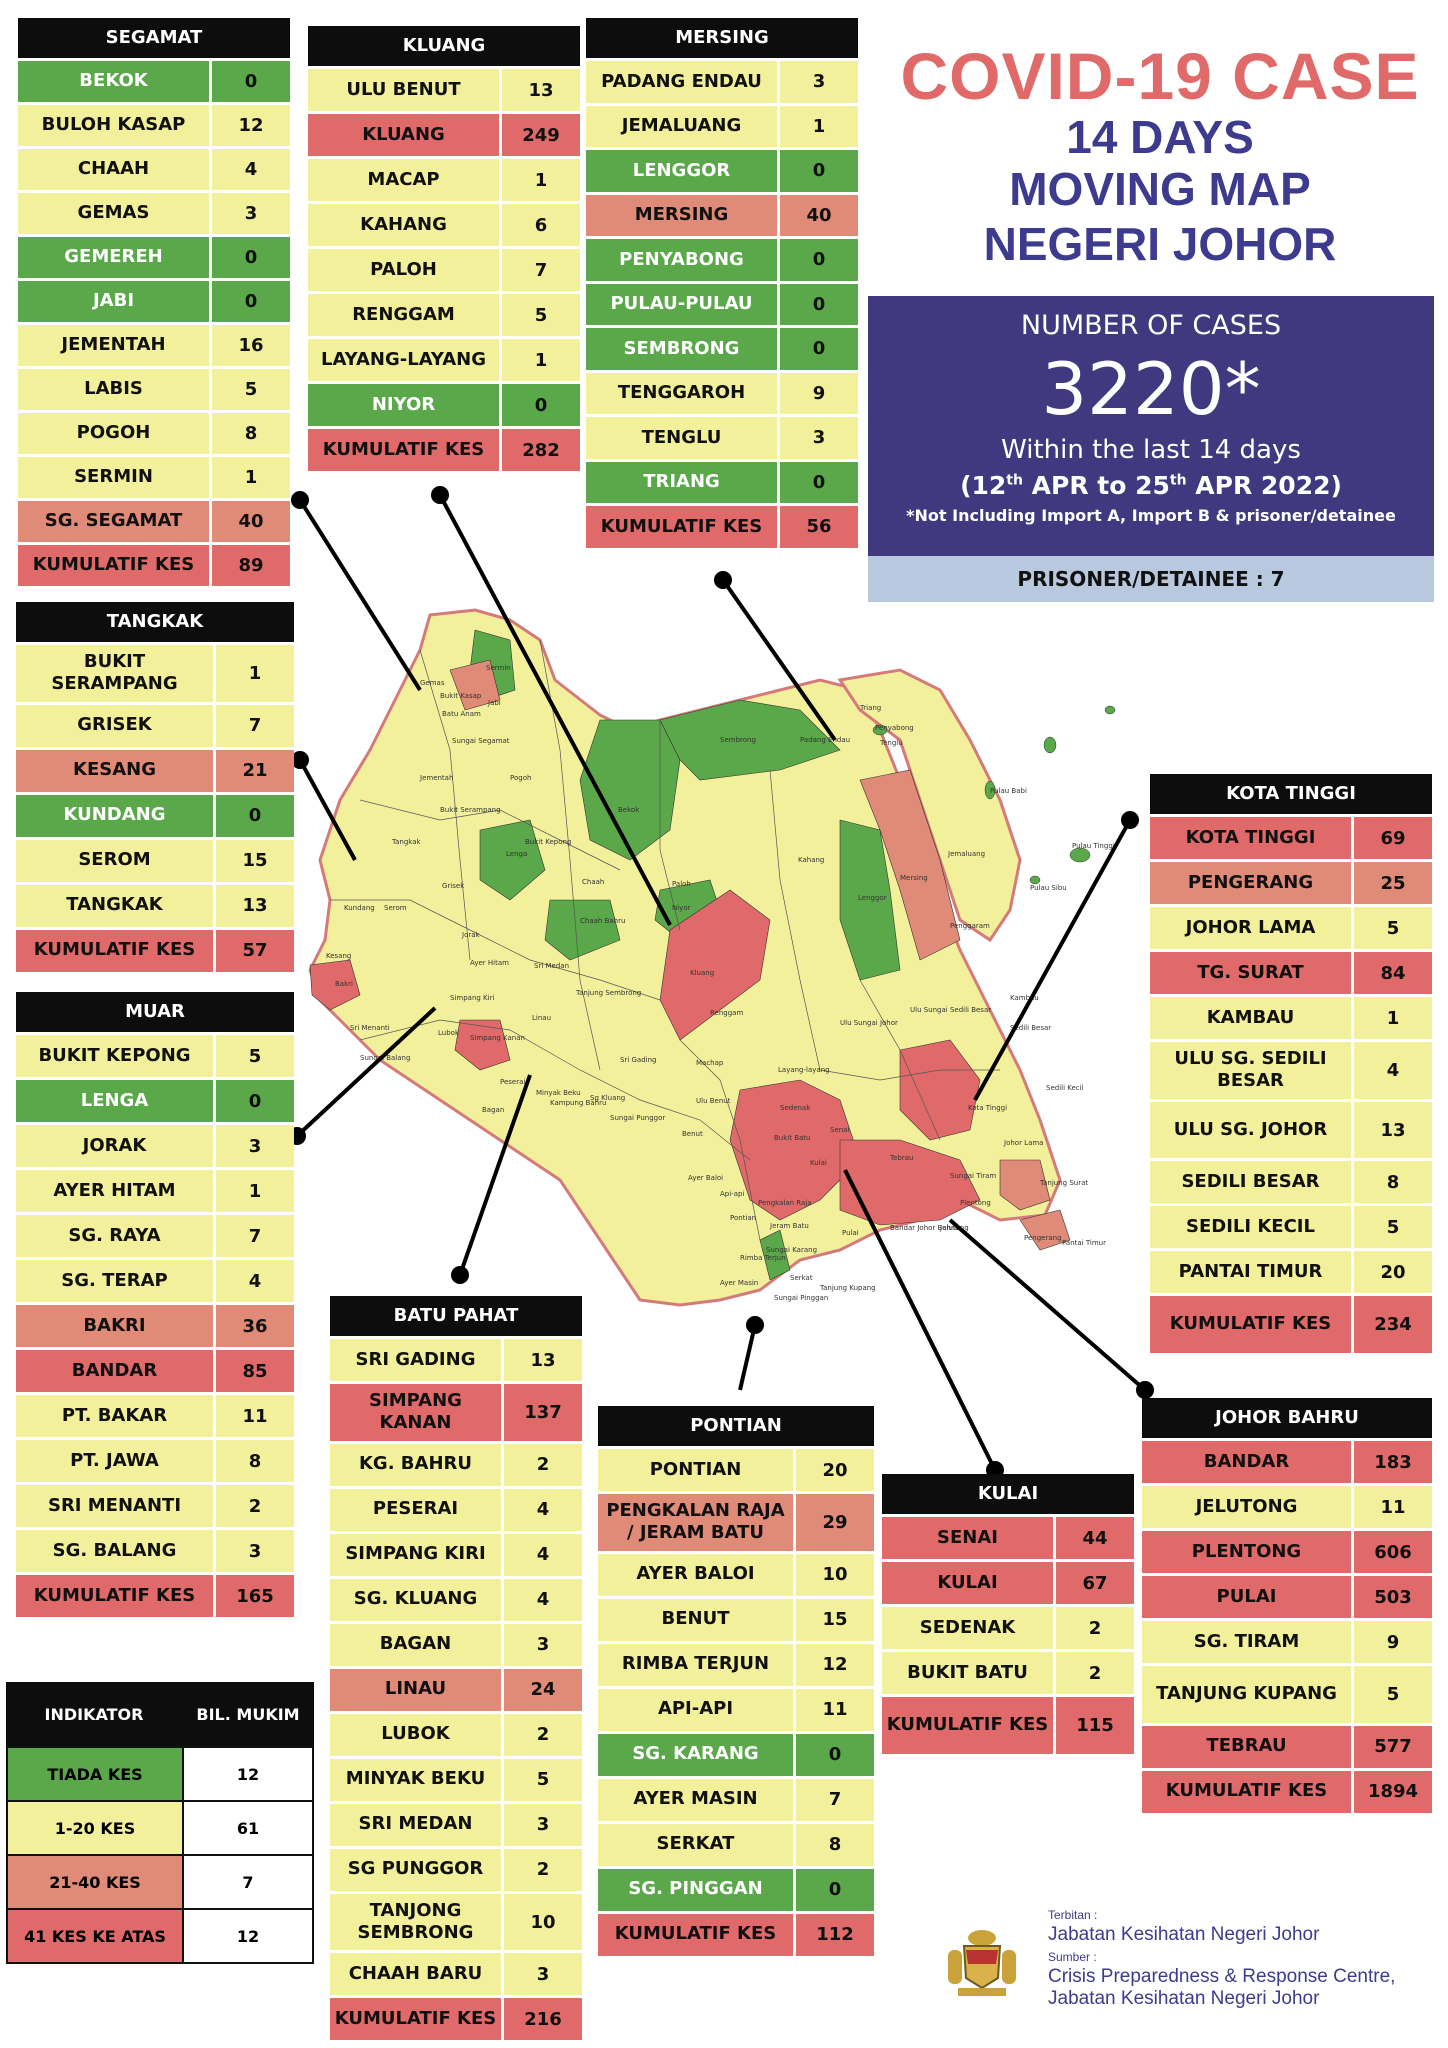 The image size is (1448, 2048). What do you see at coordinates (456, 1779) in the screenshot?
I see `table-row: MINYAK BEKU 5` at bounding box center [456, 1779].